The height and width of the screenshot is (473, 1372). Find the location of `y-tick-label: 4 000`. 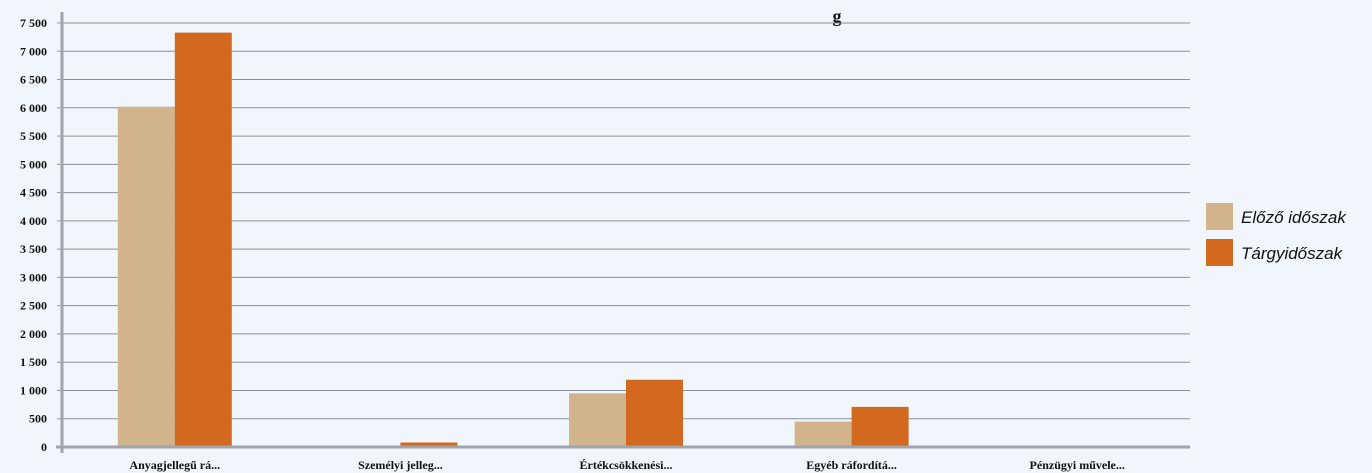

y-tick-label: 4 000 is located at coordinates (33, 221).